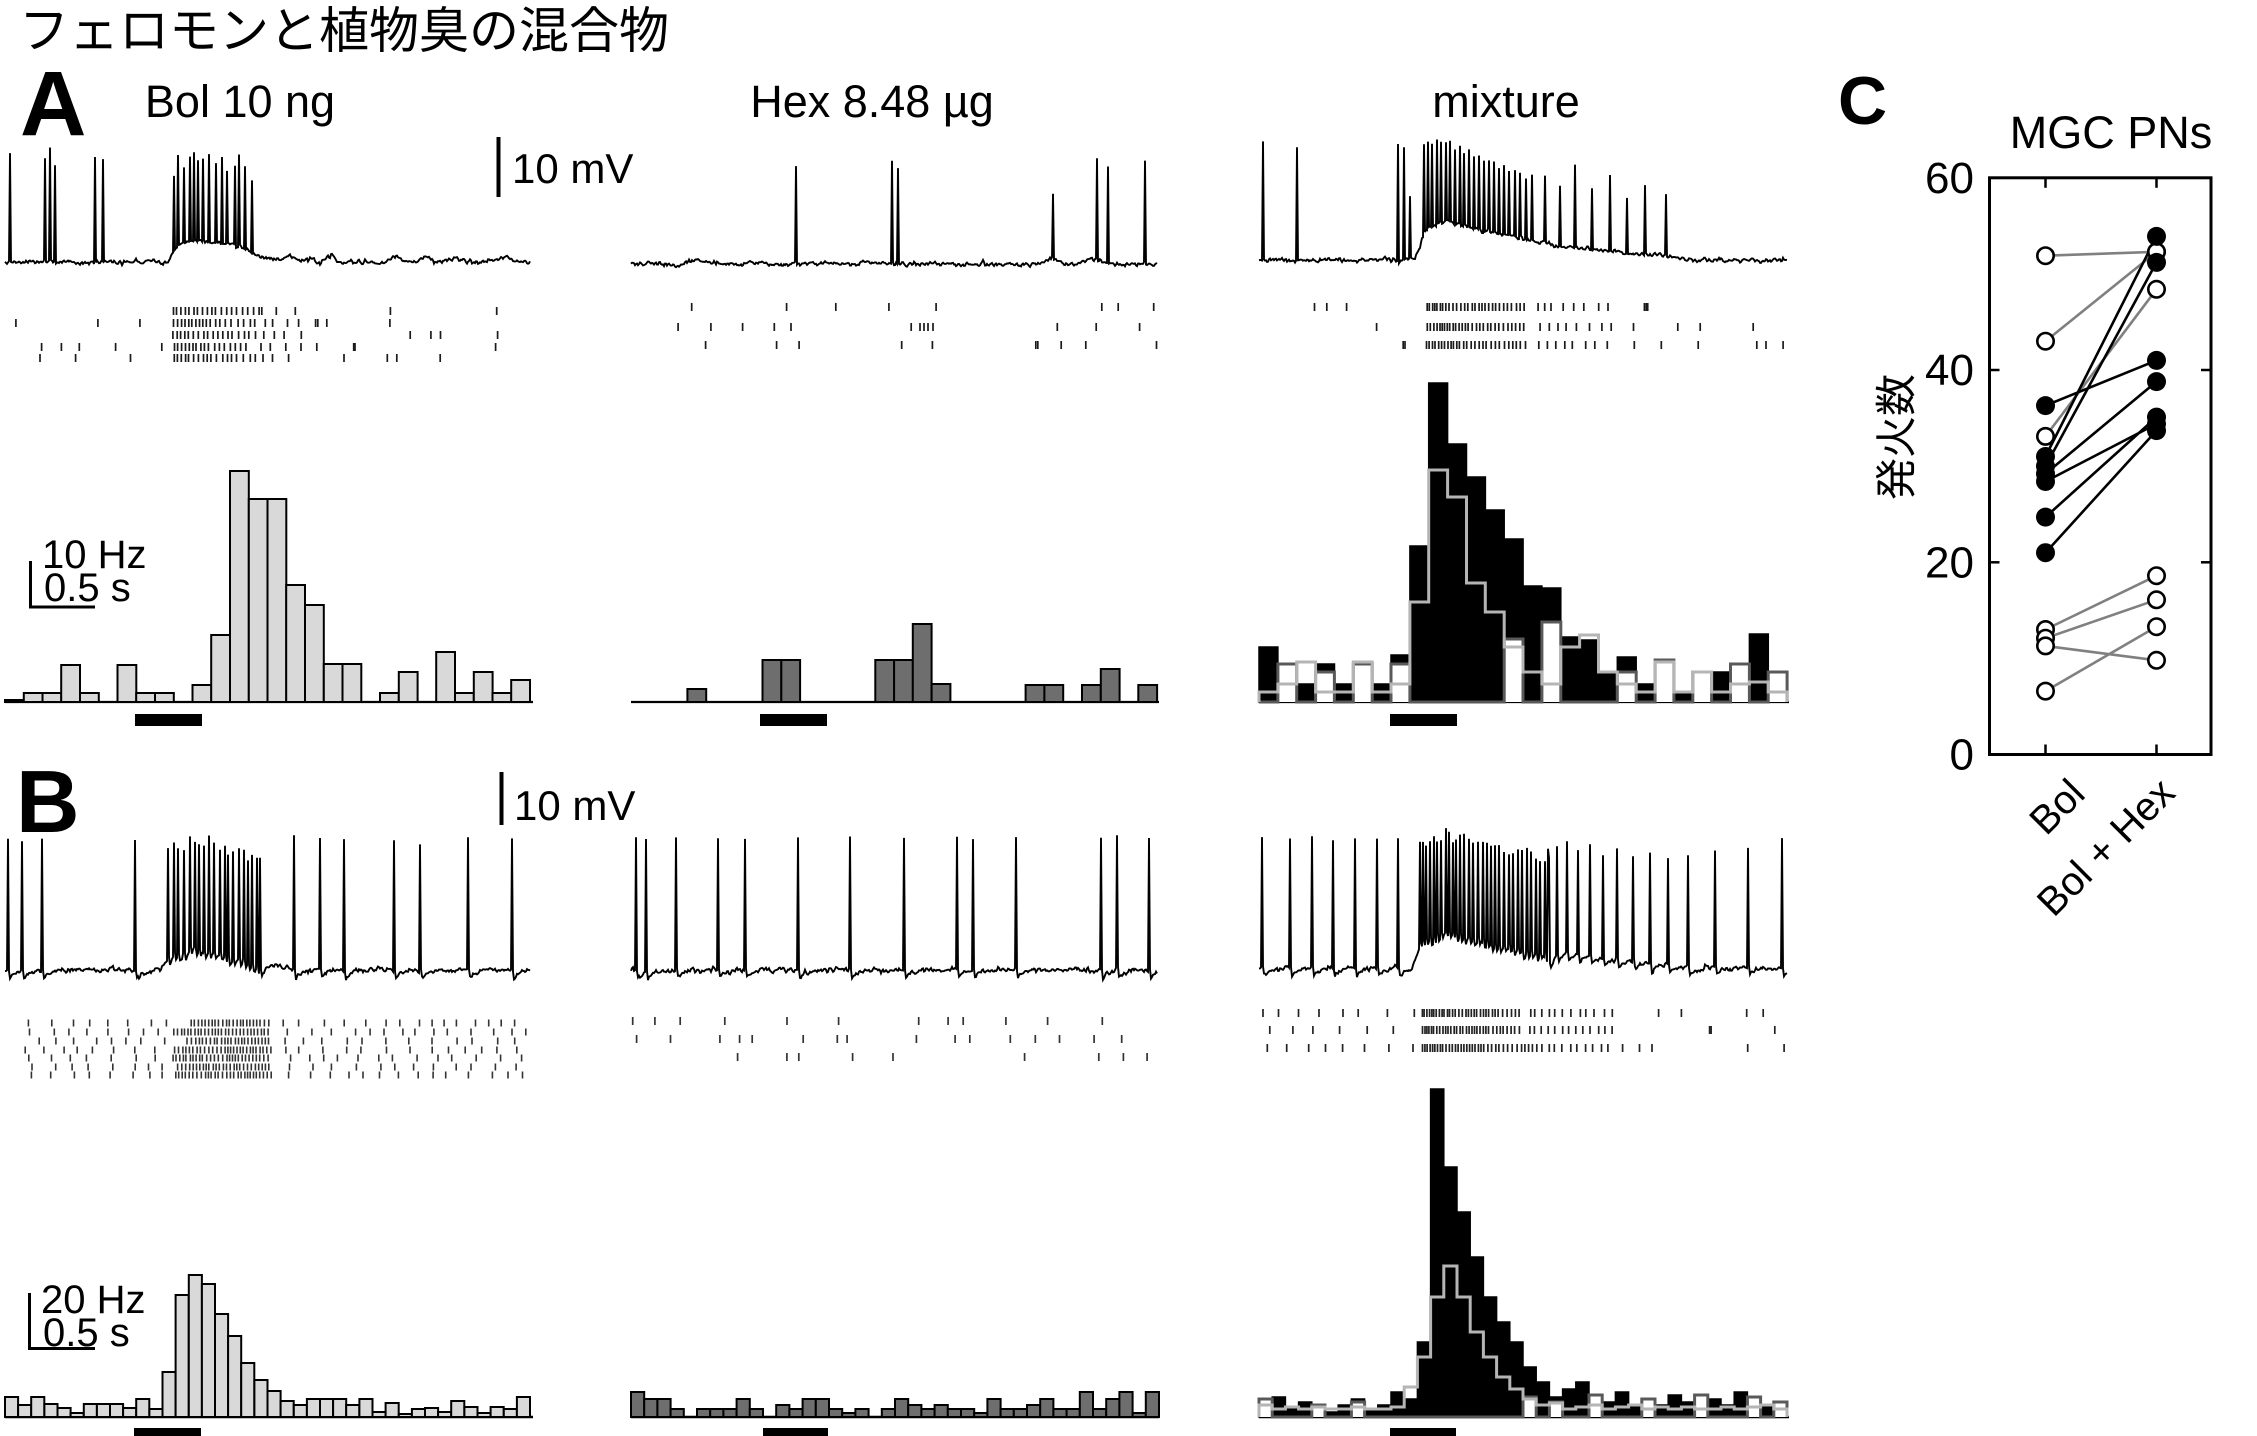  Describe the element at coordinates (48, 801) in the screenshot. I see `svg-text: B` at that location.